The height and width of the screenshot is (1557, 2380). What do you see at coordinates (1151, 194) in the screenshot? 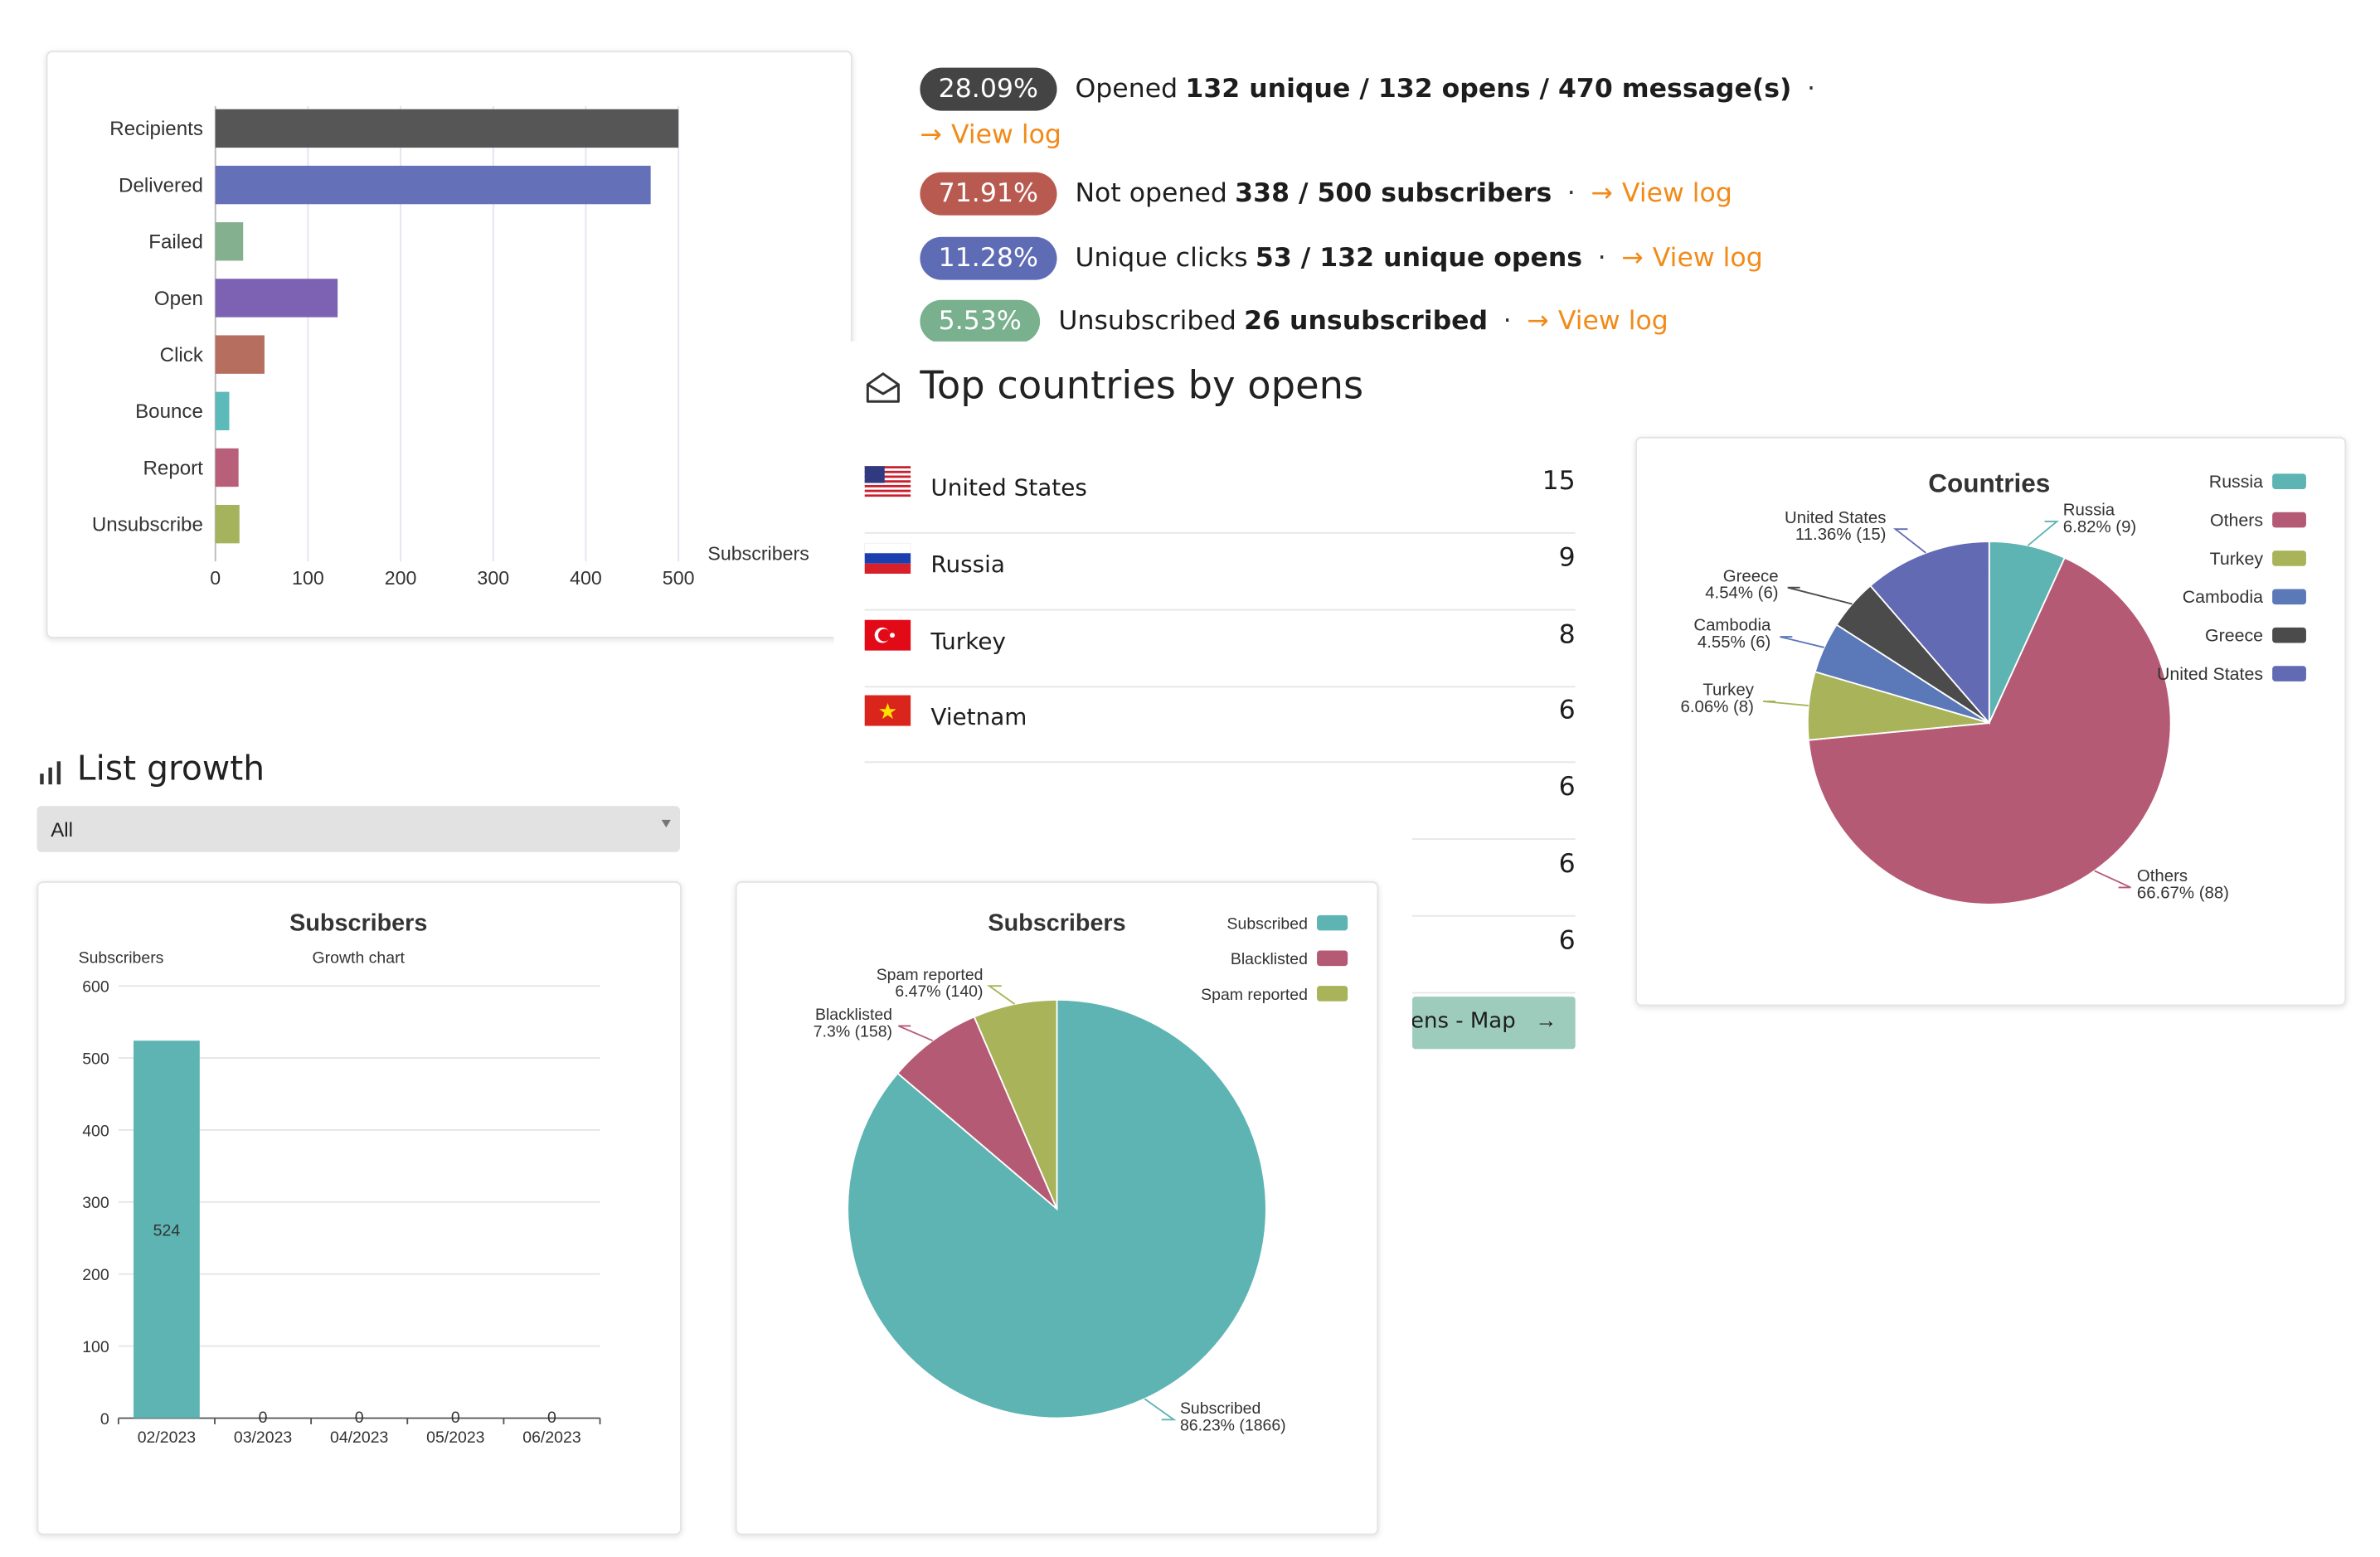
I see `stat-label: Not opened` at bounding box center [1151, 194].